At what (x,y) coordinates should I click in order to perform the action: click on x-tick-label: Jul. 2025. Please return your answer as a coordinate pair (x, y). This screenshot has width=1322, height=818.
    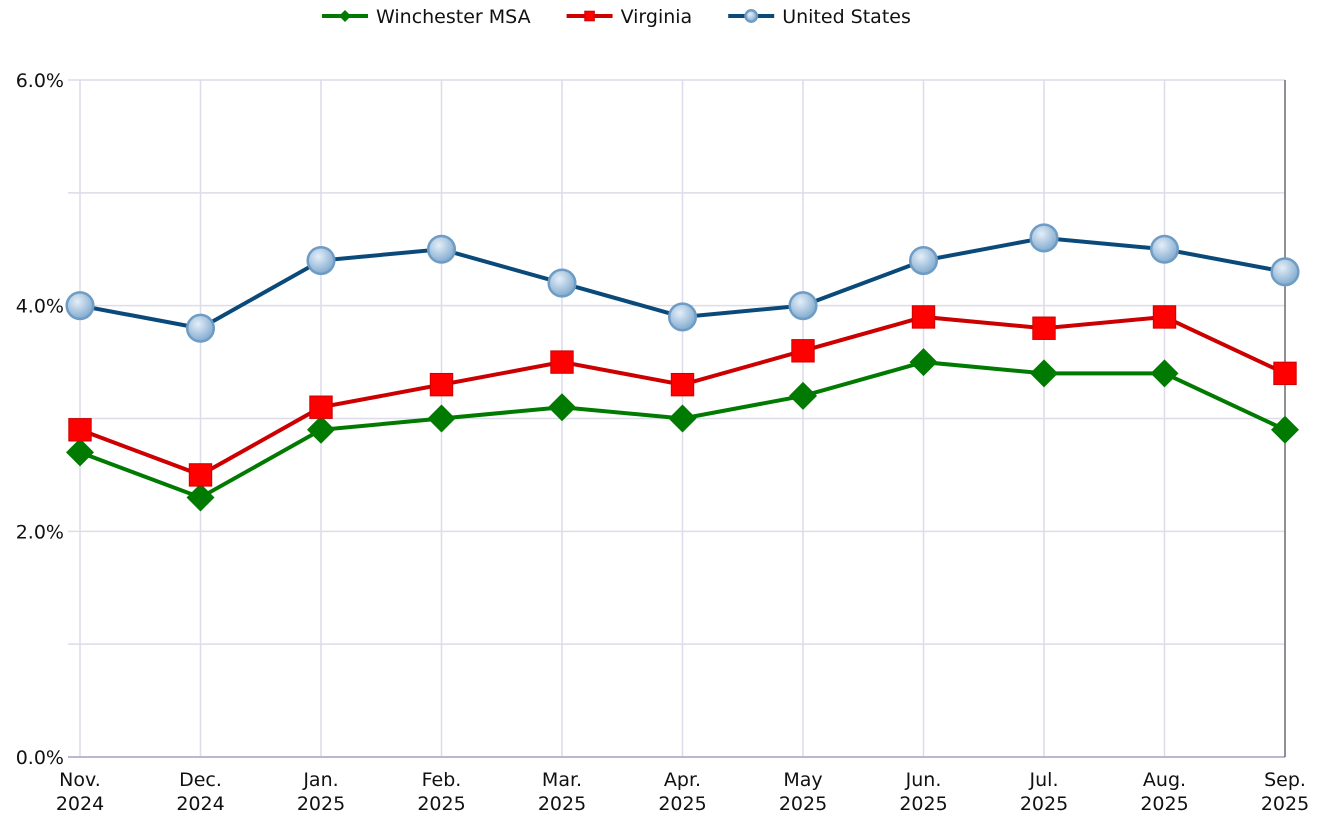
    Looking at the image, I should click on (1044, 792).